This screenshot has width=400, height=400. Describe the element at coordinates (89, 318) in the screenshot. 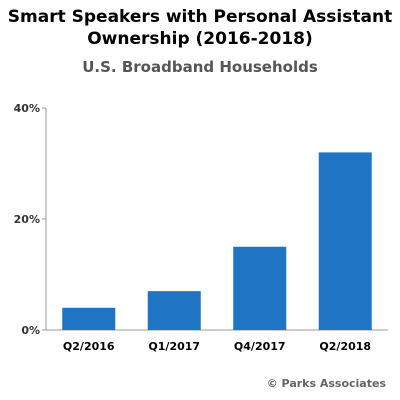

I see `bar-q2-2016` at that location.